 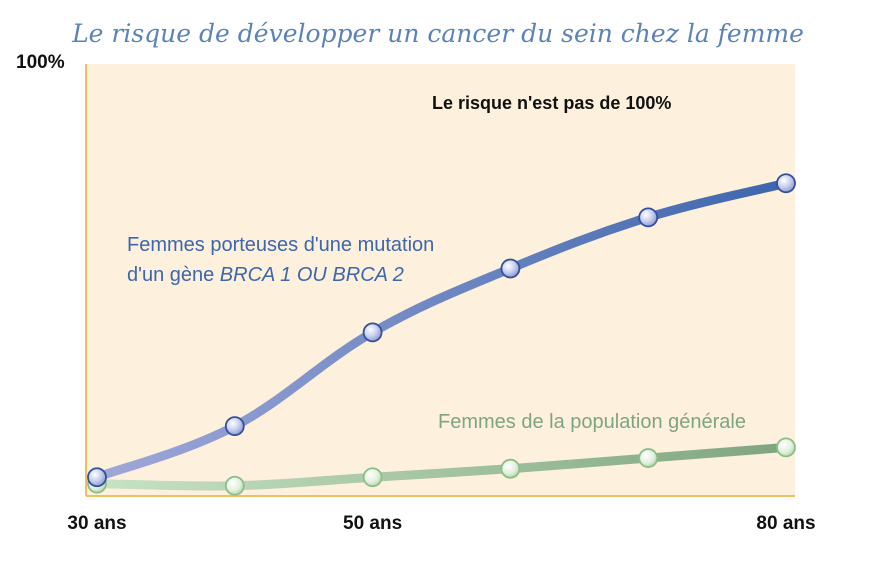 What do you see at coordinates (441, 466) in the screenshot?
I see `series-line-general` at bounding box center [441, 466].